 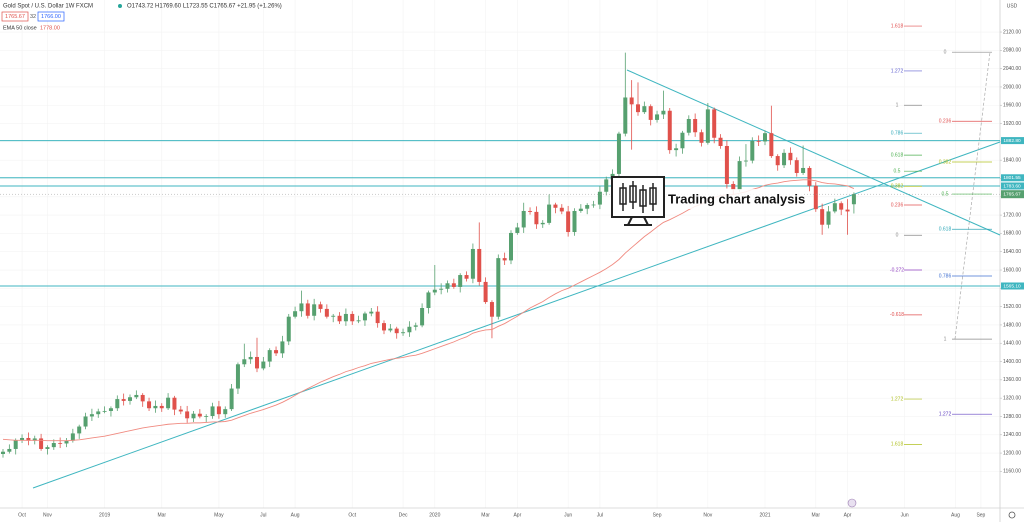 What do you see at coordinates (955, 515) in the screenshot?
I see `x-tick-label: Aug` at bounding box center [955, 515].